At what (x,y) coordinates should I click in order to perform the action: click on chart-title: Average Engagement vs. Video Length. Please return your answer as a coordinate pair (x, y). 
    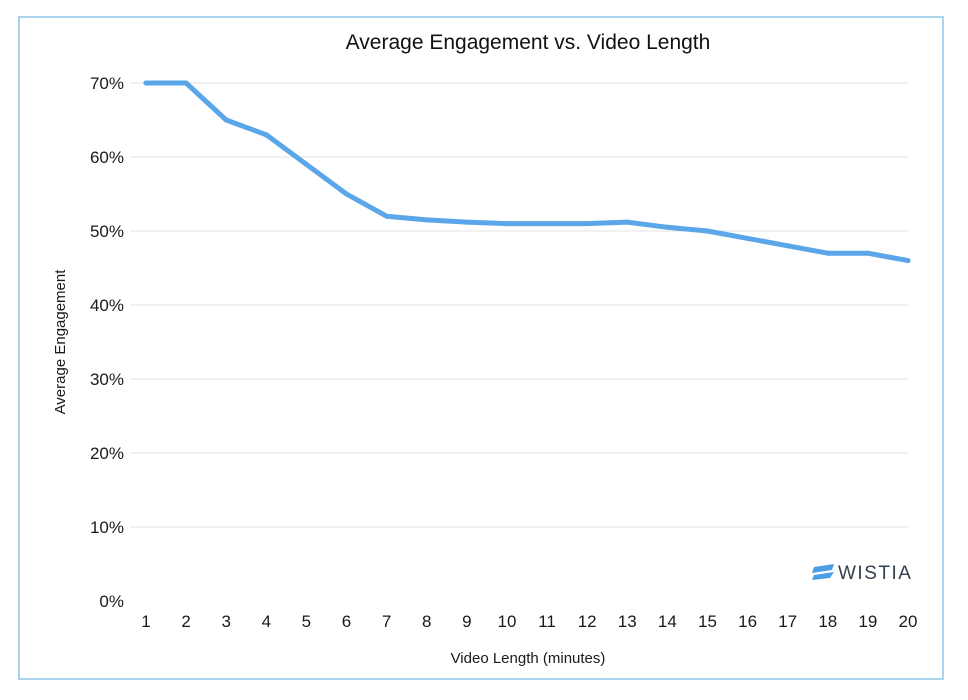
    Looking at the image, I should click on (528, 42).